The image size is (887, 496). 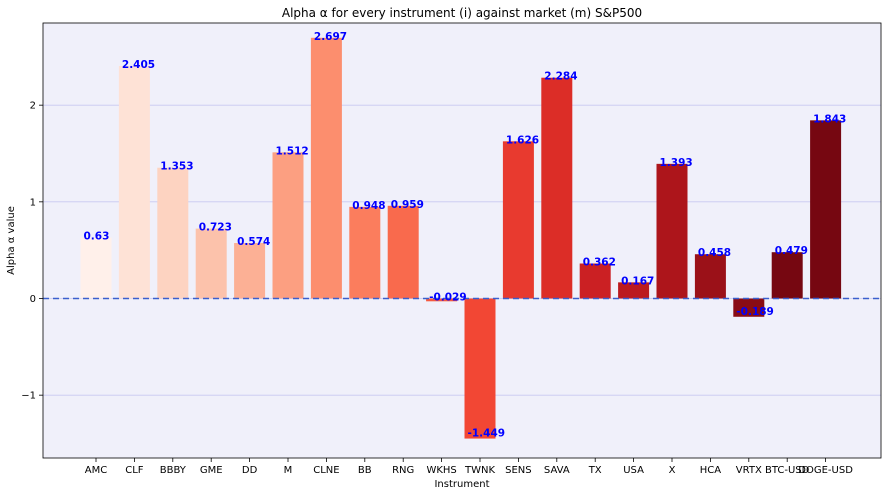 I want to click on data-label: -0.029, so click(x=448, y=298).